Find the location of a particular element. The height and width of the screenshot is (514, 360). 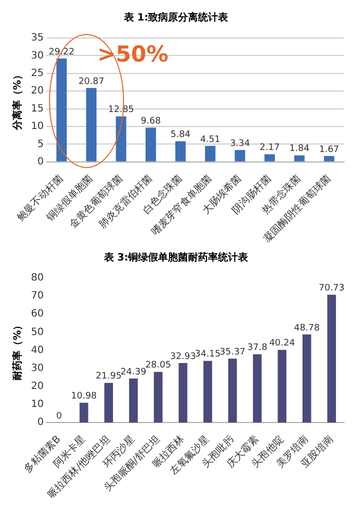

y-axis-title: 分离率（%） is located at coordinates (18, 100).